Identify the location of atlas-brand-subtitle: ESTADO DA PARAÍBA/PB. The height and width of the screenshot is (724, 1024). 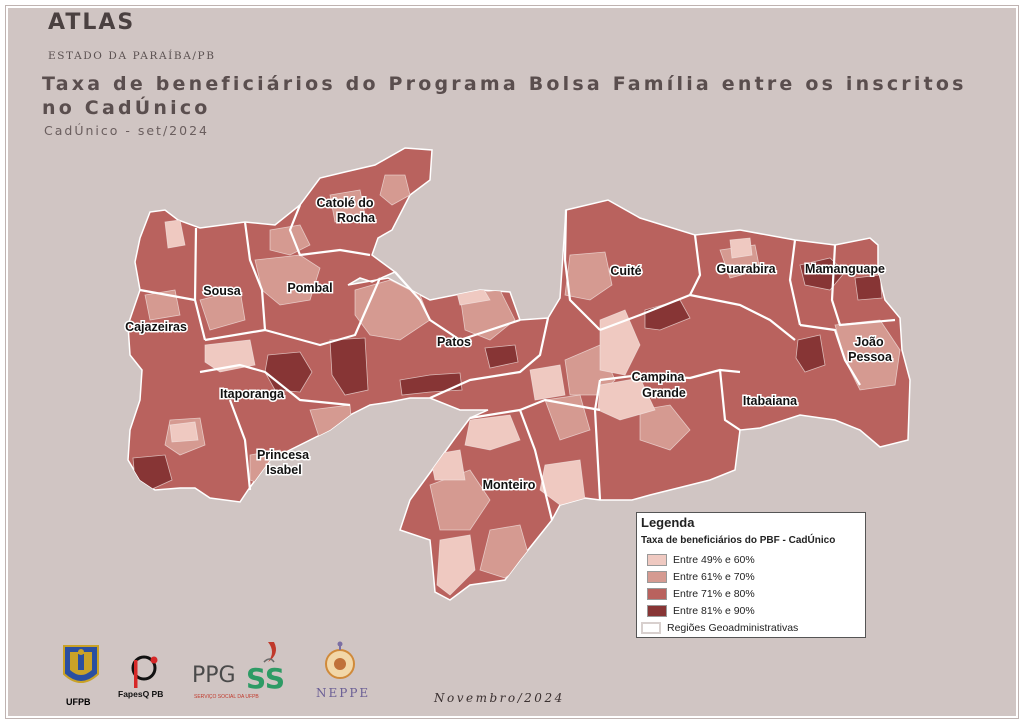
(132, 56).